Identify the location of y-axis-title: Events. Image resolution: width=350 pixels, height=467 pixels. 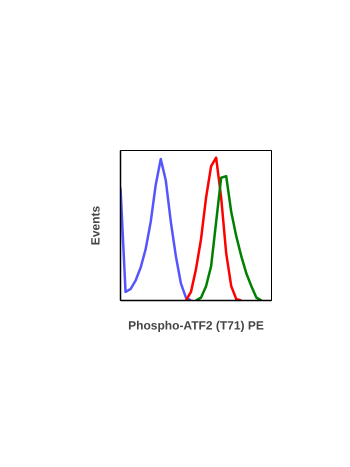
(95, 226).